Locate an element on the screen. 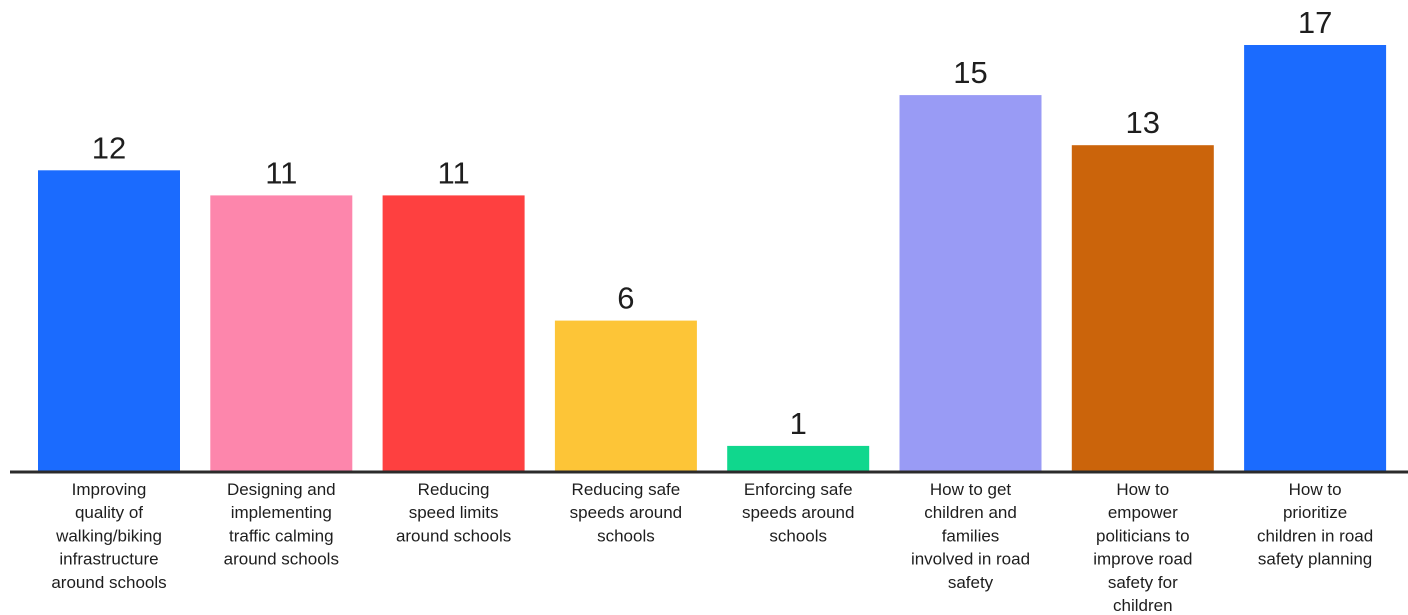 The width and height of the screenshot is (1408, 615). value-label-7: 13 is located at coordinates (1143, 122).